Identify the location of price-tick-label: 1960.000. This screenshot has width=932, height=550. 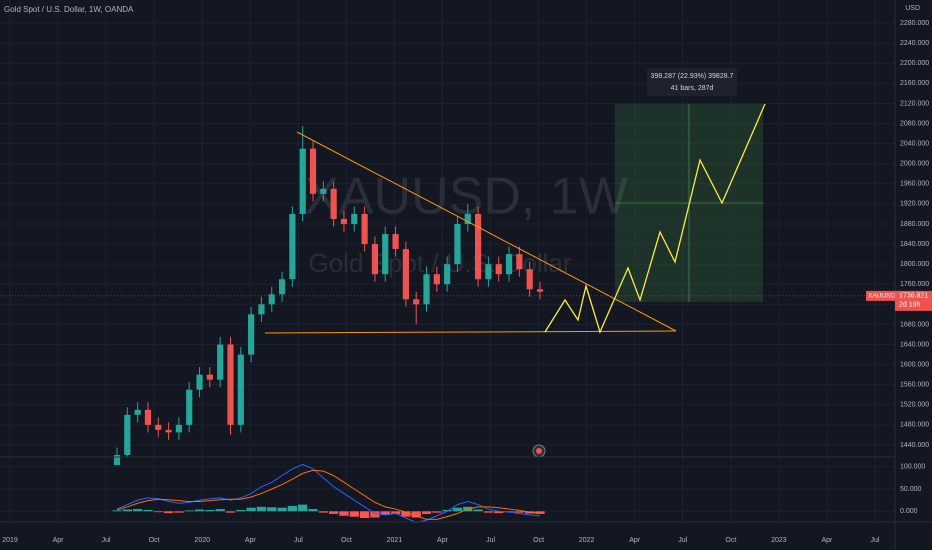
(914, 184).